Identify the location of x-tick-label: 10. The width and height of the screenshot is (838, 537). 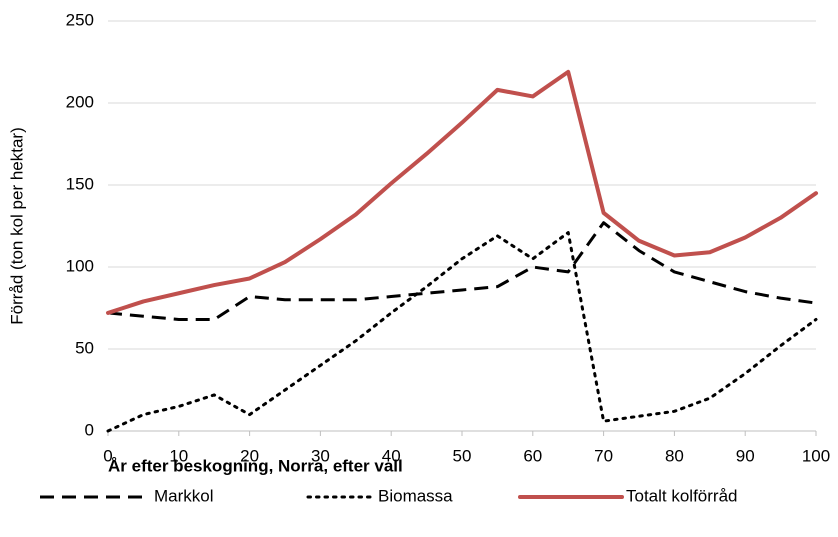
(178, 455).